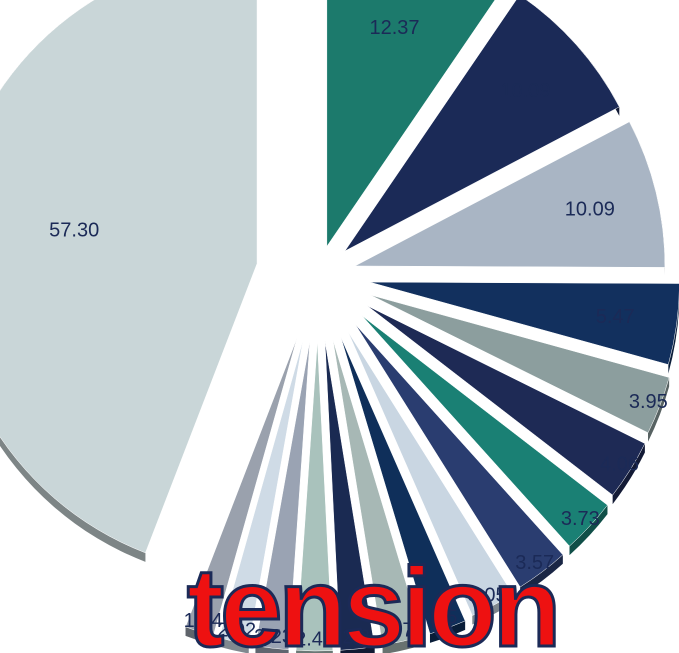 The image size is (679, 653). What do you see at coordinates (400, 630) in the screenshot?
I see `data-label: 2.7` at bounding box center [400, 630].